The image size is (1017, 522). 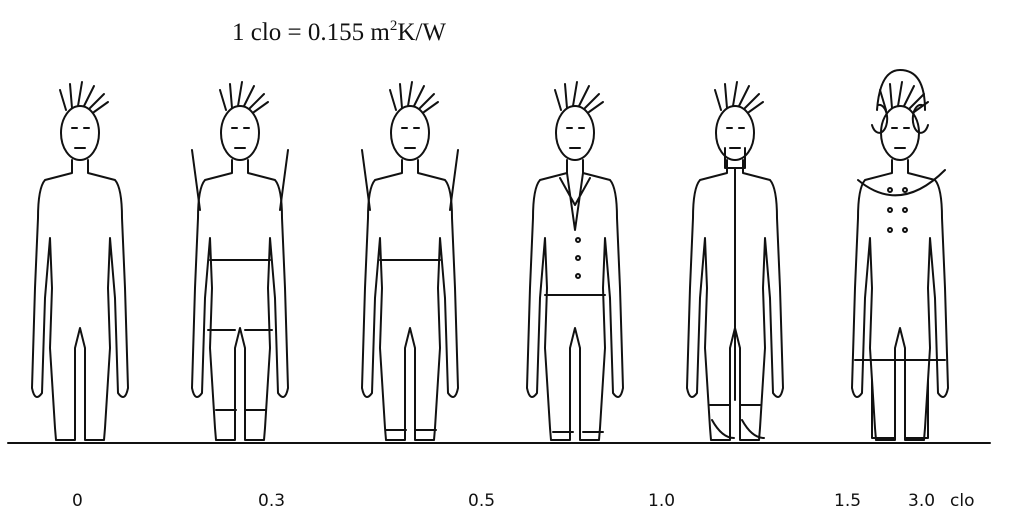 What do you see at coordinates (735, 261) in the screenshot?
I see `figure-overall` at bounding box center [735, 261].